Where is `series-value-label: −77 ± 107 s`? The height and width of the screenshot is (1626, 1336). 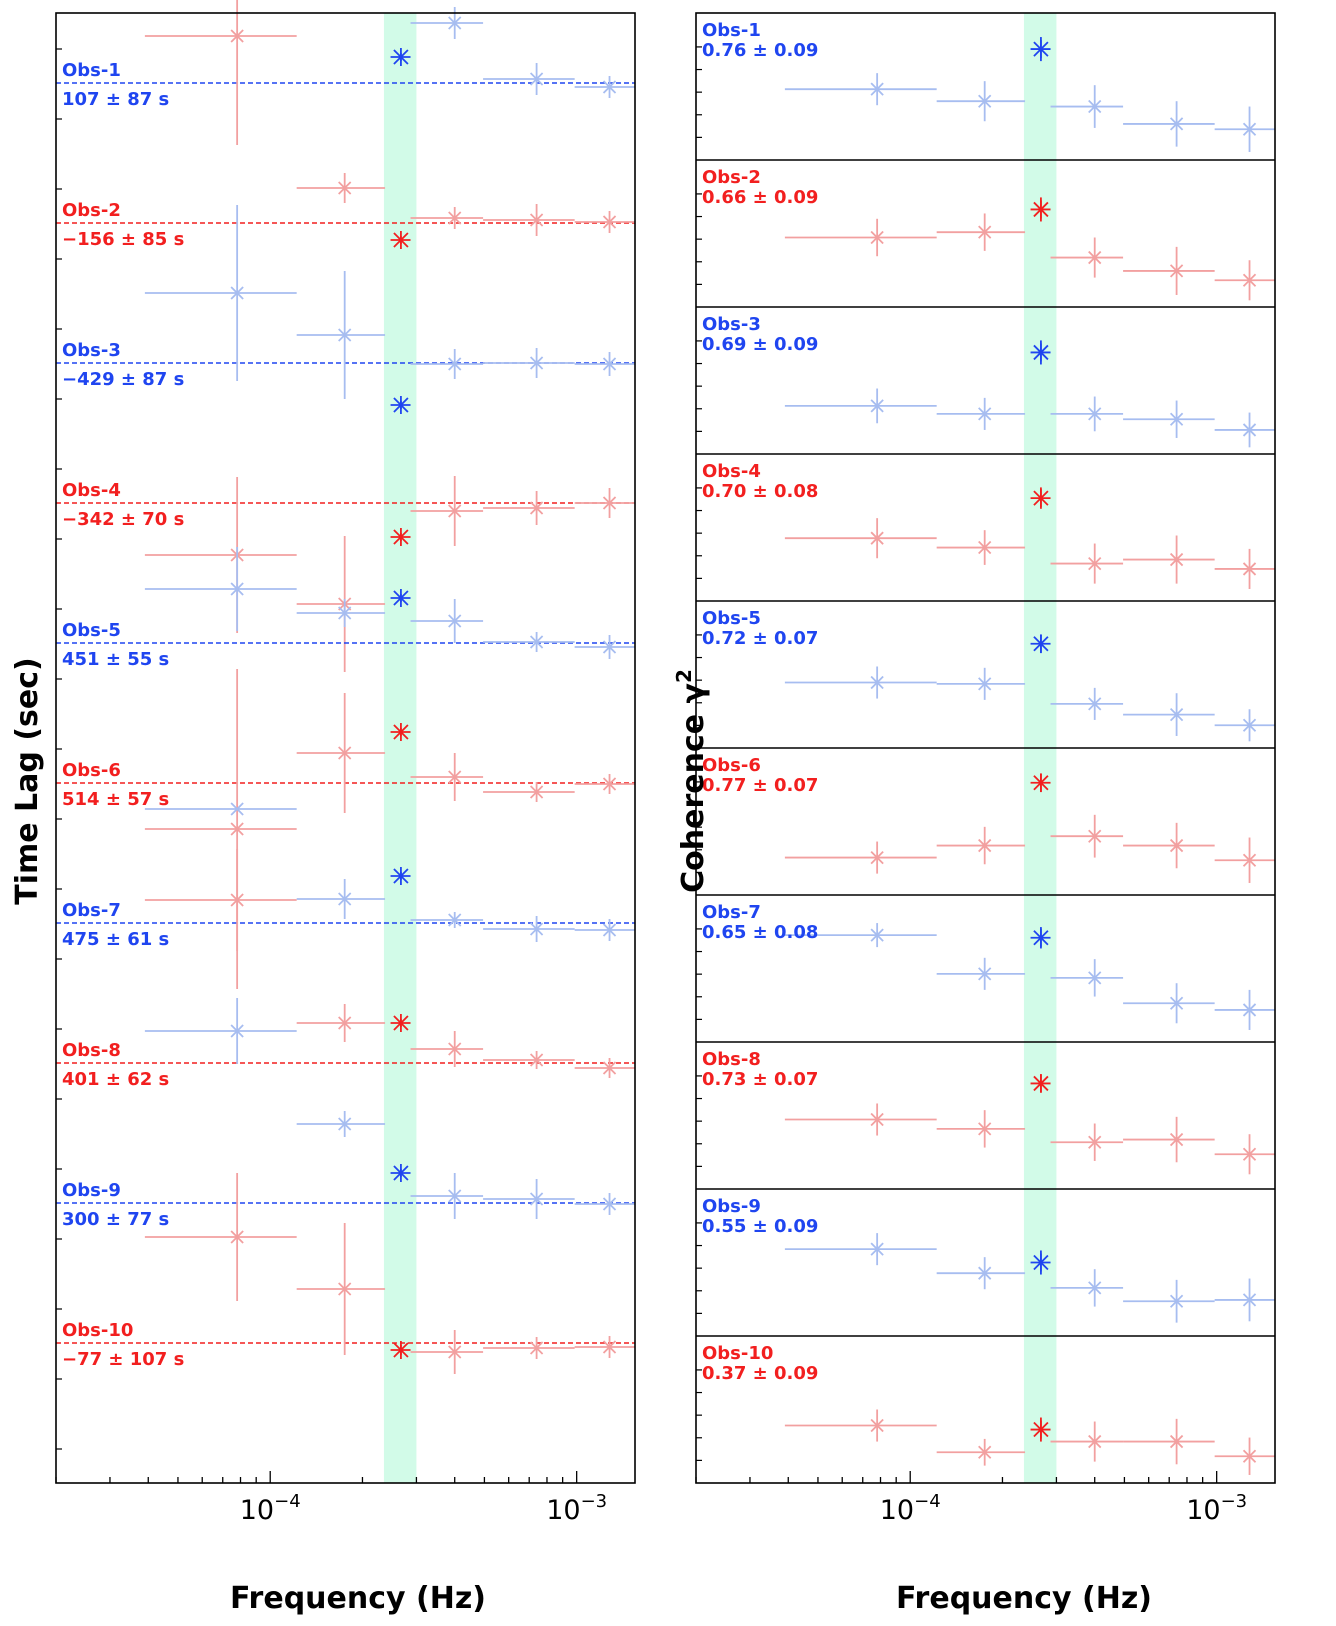
series-value-label: −77 ± 107 s is located at coordinates (123, 1359).